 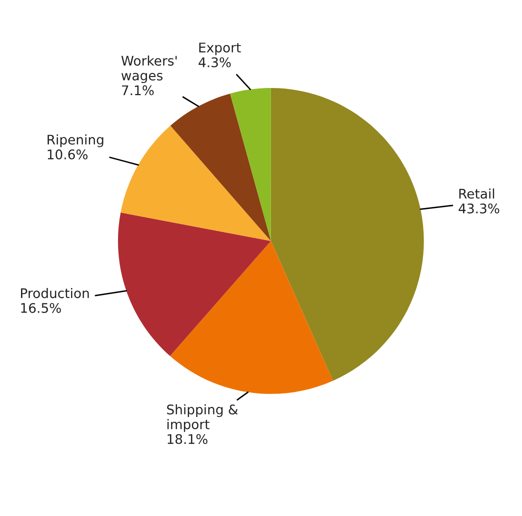 I want to click on data-label: 18.1%, so click(x=188, y=439).